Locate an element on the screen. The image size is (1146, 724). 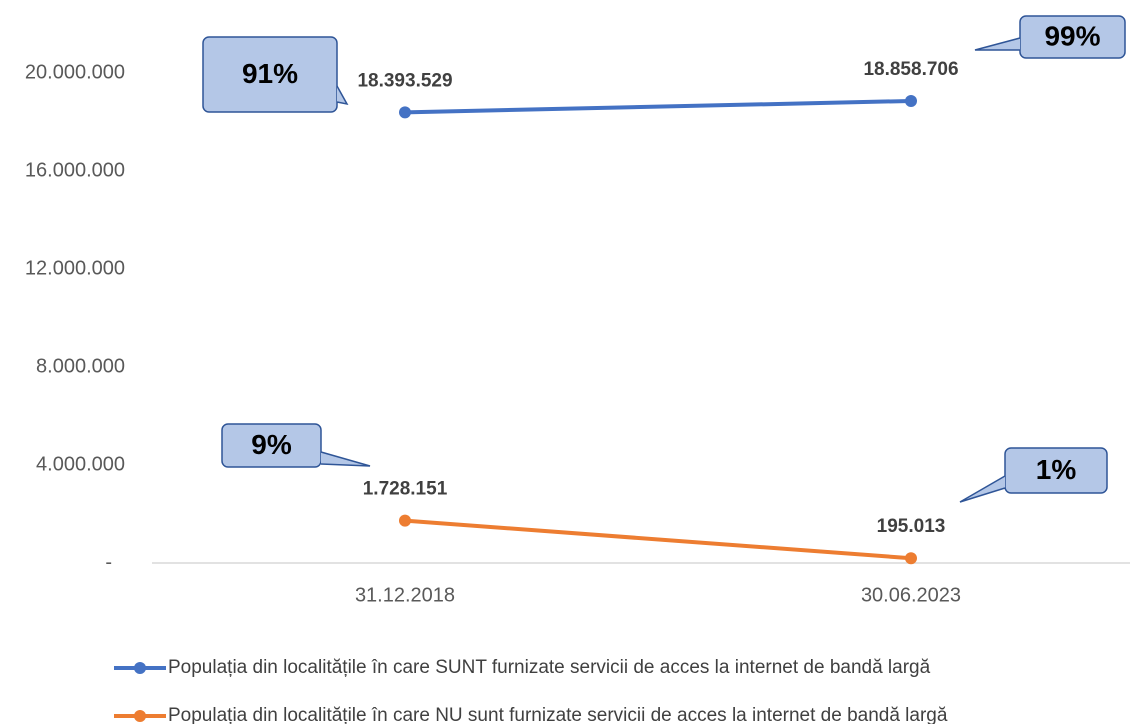
callout-label: 91% is located at coordinates (270, 73).